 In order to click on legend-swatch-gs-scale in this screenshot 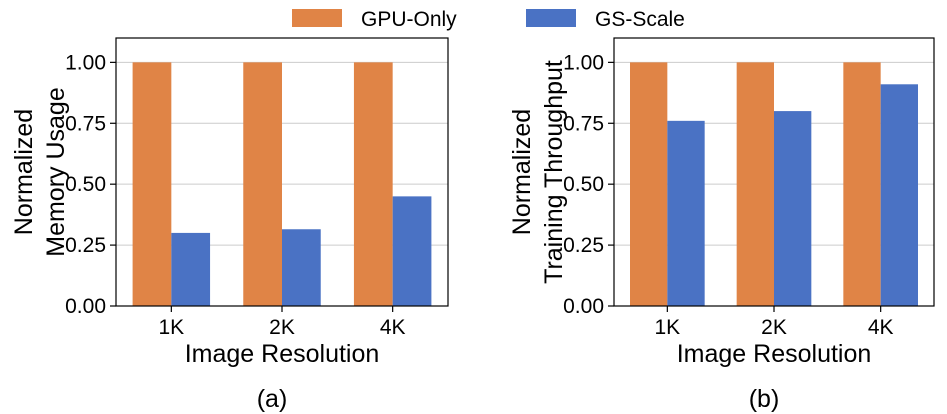, I will do `click(551, 18)`.